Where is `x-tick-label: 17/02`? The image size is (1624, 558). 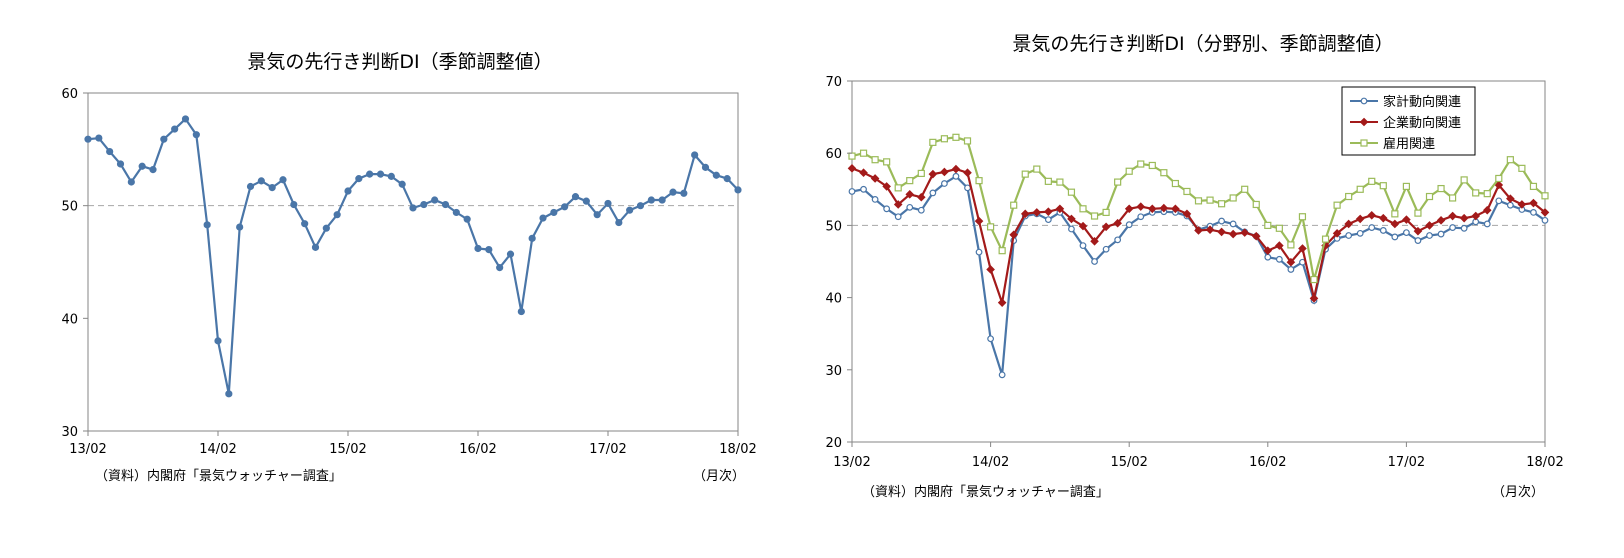 x-tick-label: 17/02 is located at coordinates (1406, 462).